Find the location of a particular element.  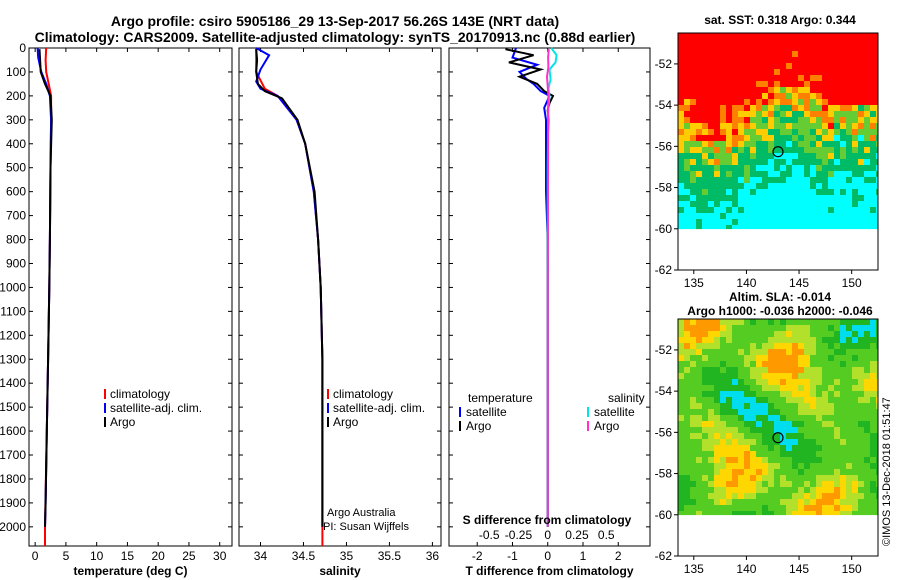

y-tick-label: 1400 is located at coordinates (13, 383).